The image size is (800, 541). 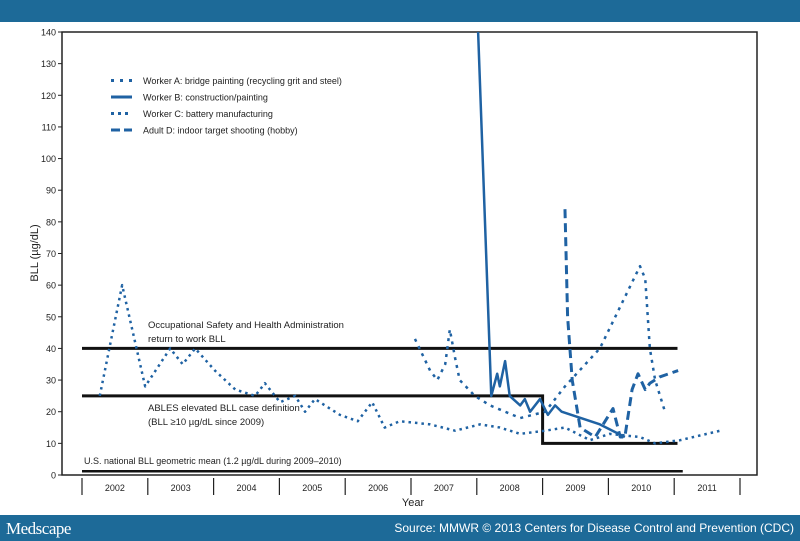 I want to click on y-tick-label: 50, so click(x=51, y=317).